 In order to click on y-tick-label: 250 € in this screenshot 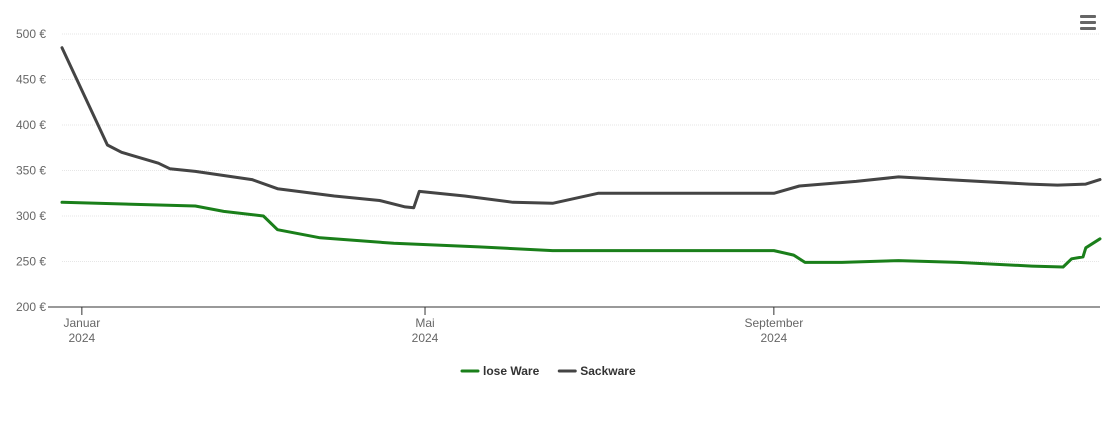, I will do `click(31, 262)`.